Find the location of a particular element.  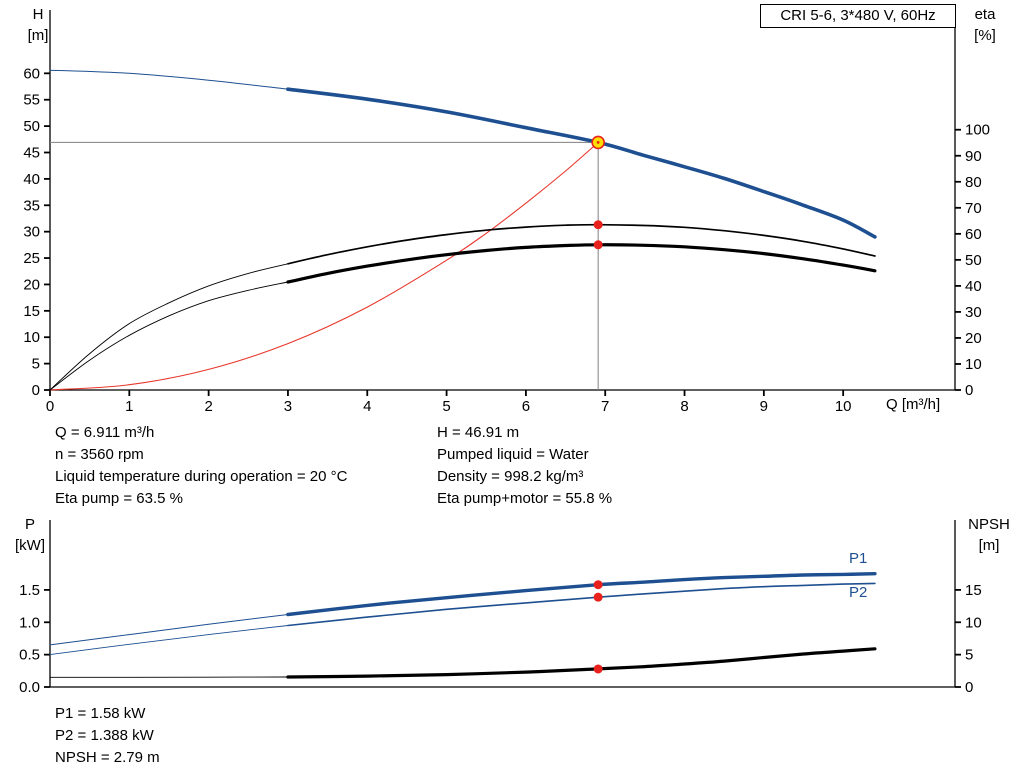

p1-curve-extension is located at coordinates (169, 630).